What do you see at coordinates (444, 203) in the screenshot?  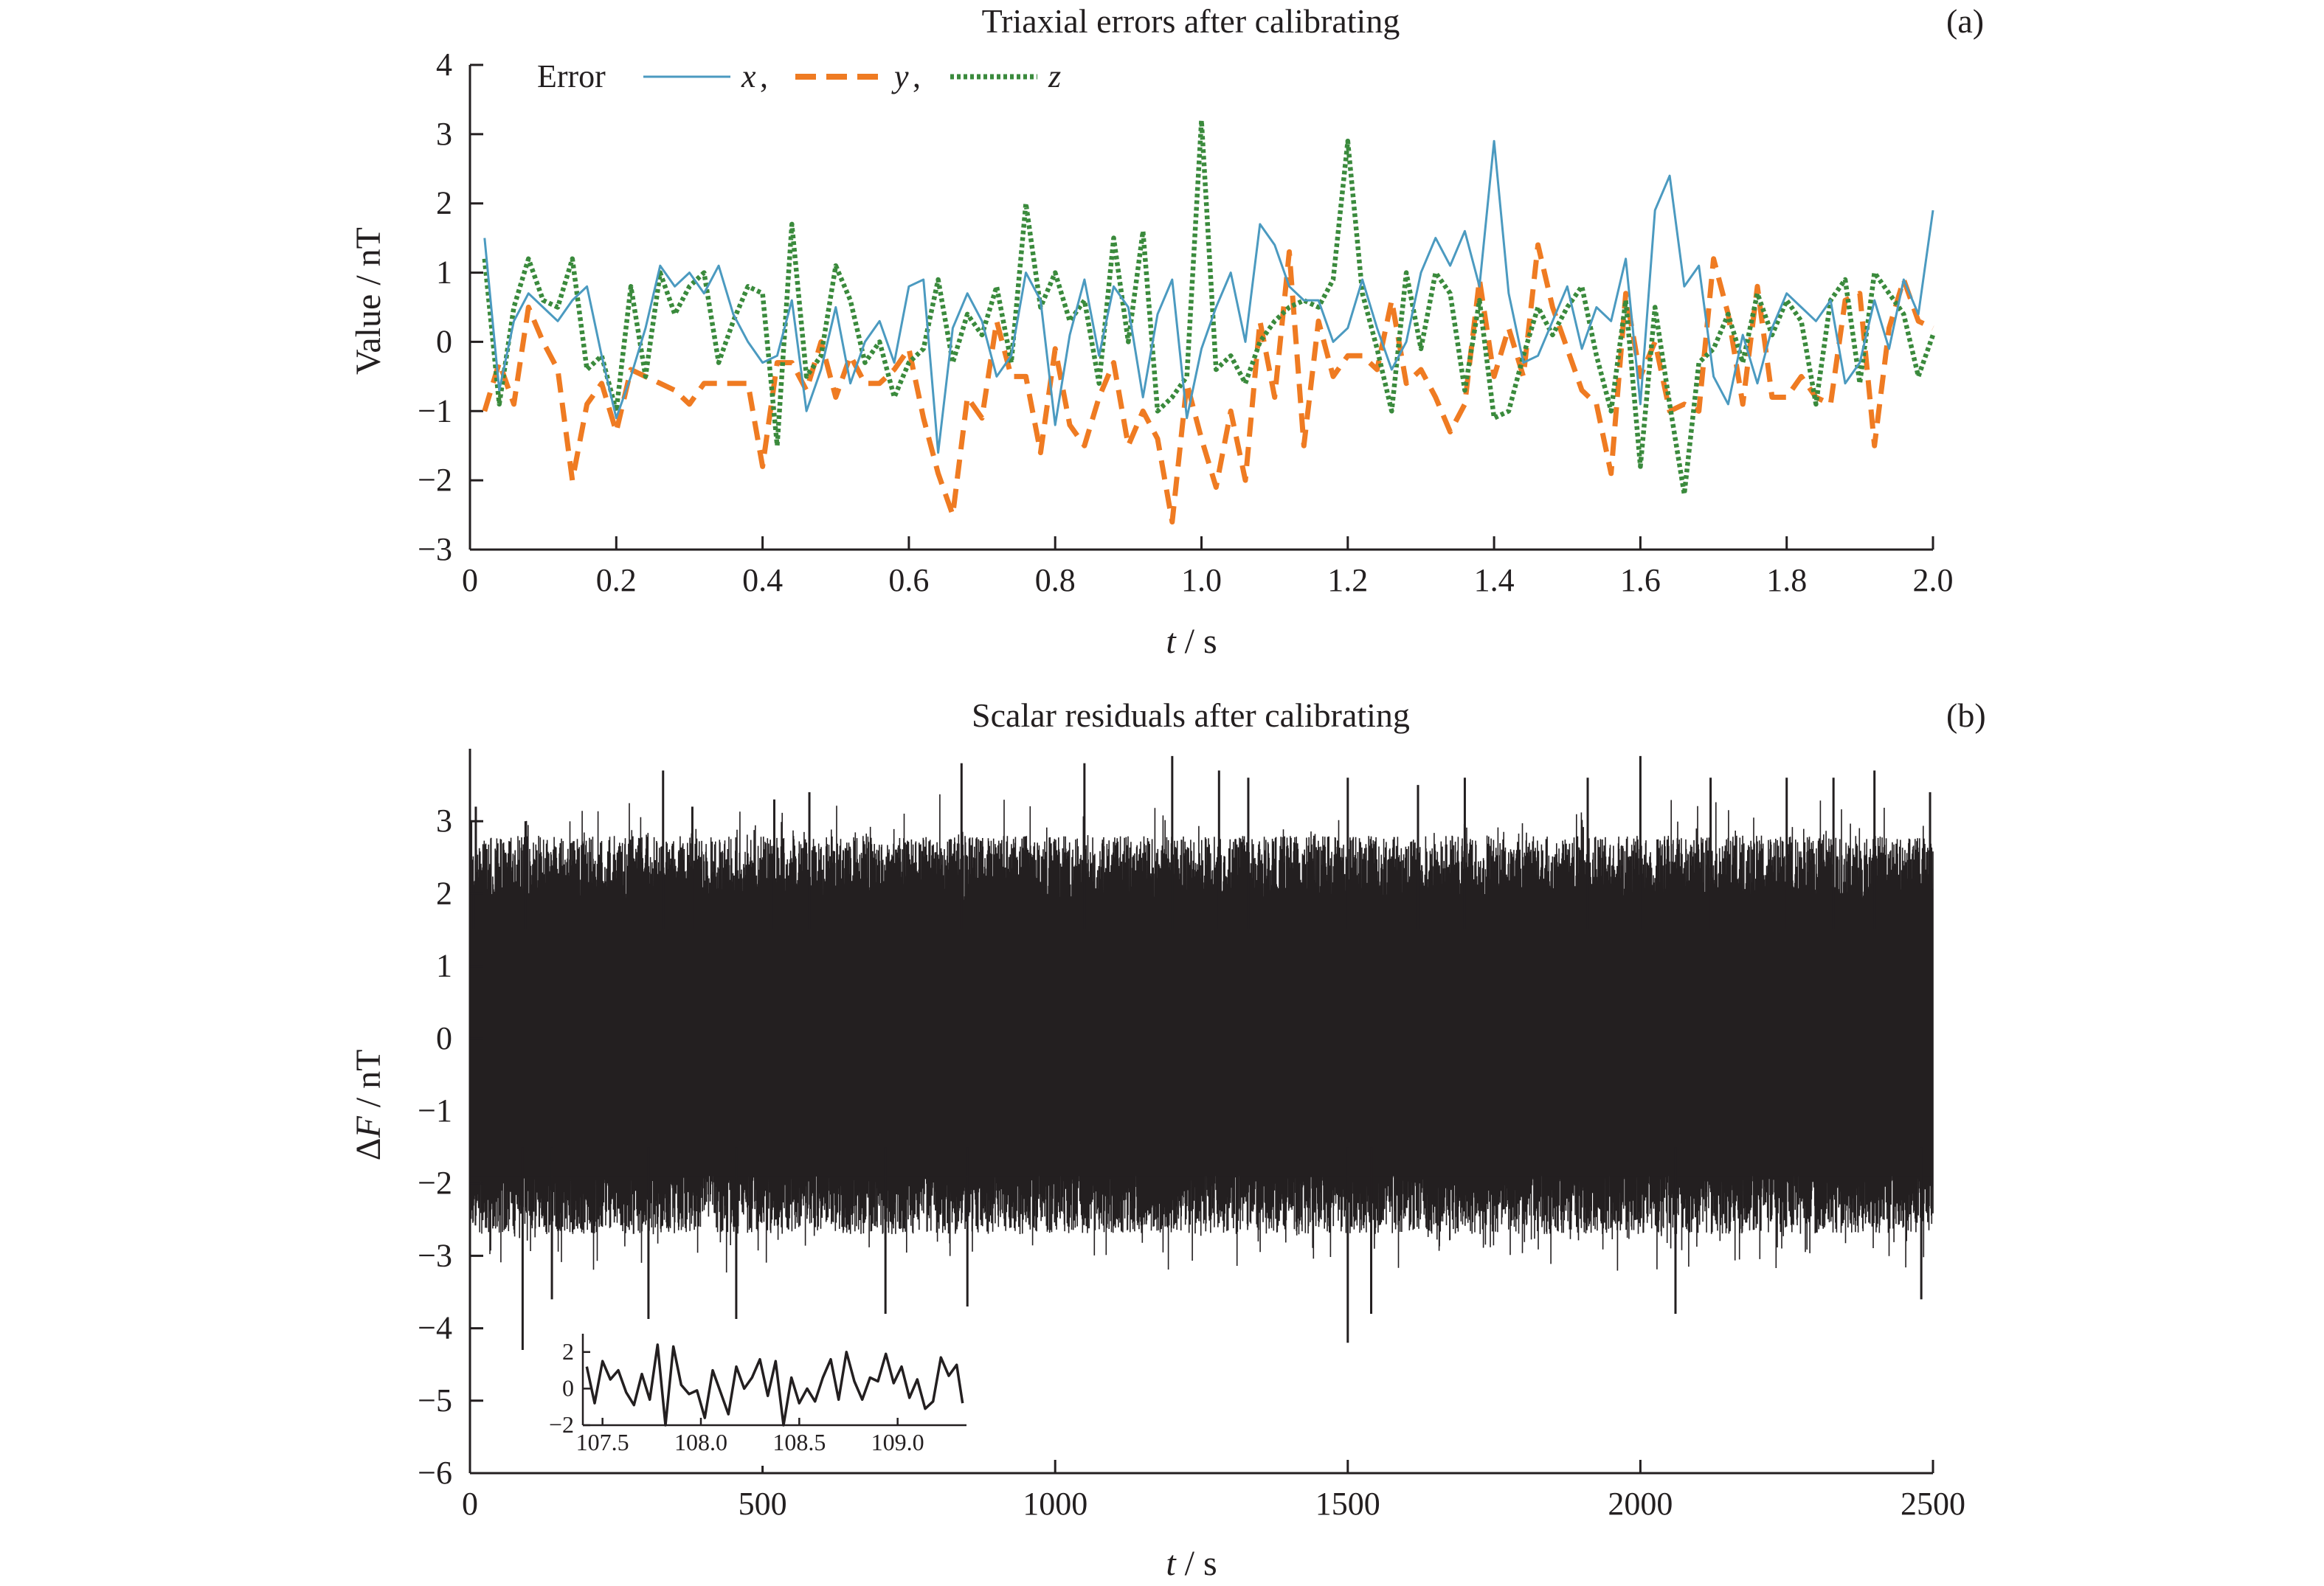 I see `panel-a-y-tick-label: 2` at bounding box center [444, 203].